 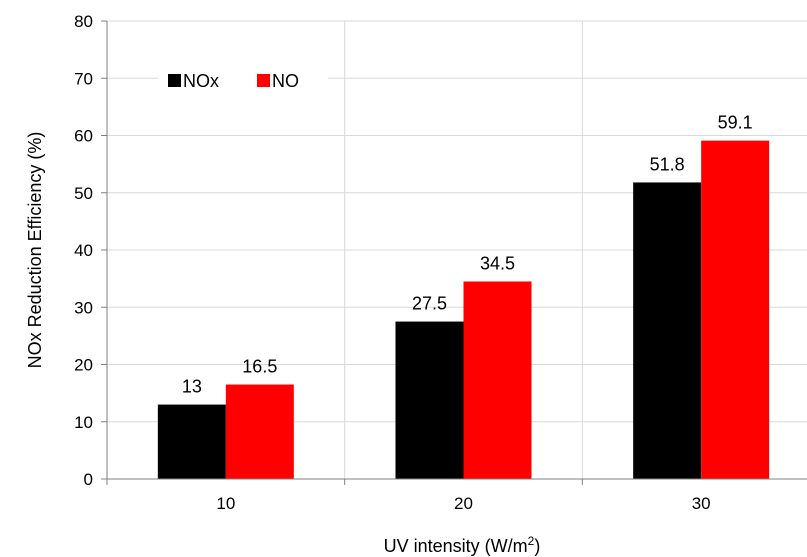 I want to click on y-tick-label-70: 70, so click(x=83, y=78).